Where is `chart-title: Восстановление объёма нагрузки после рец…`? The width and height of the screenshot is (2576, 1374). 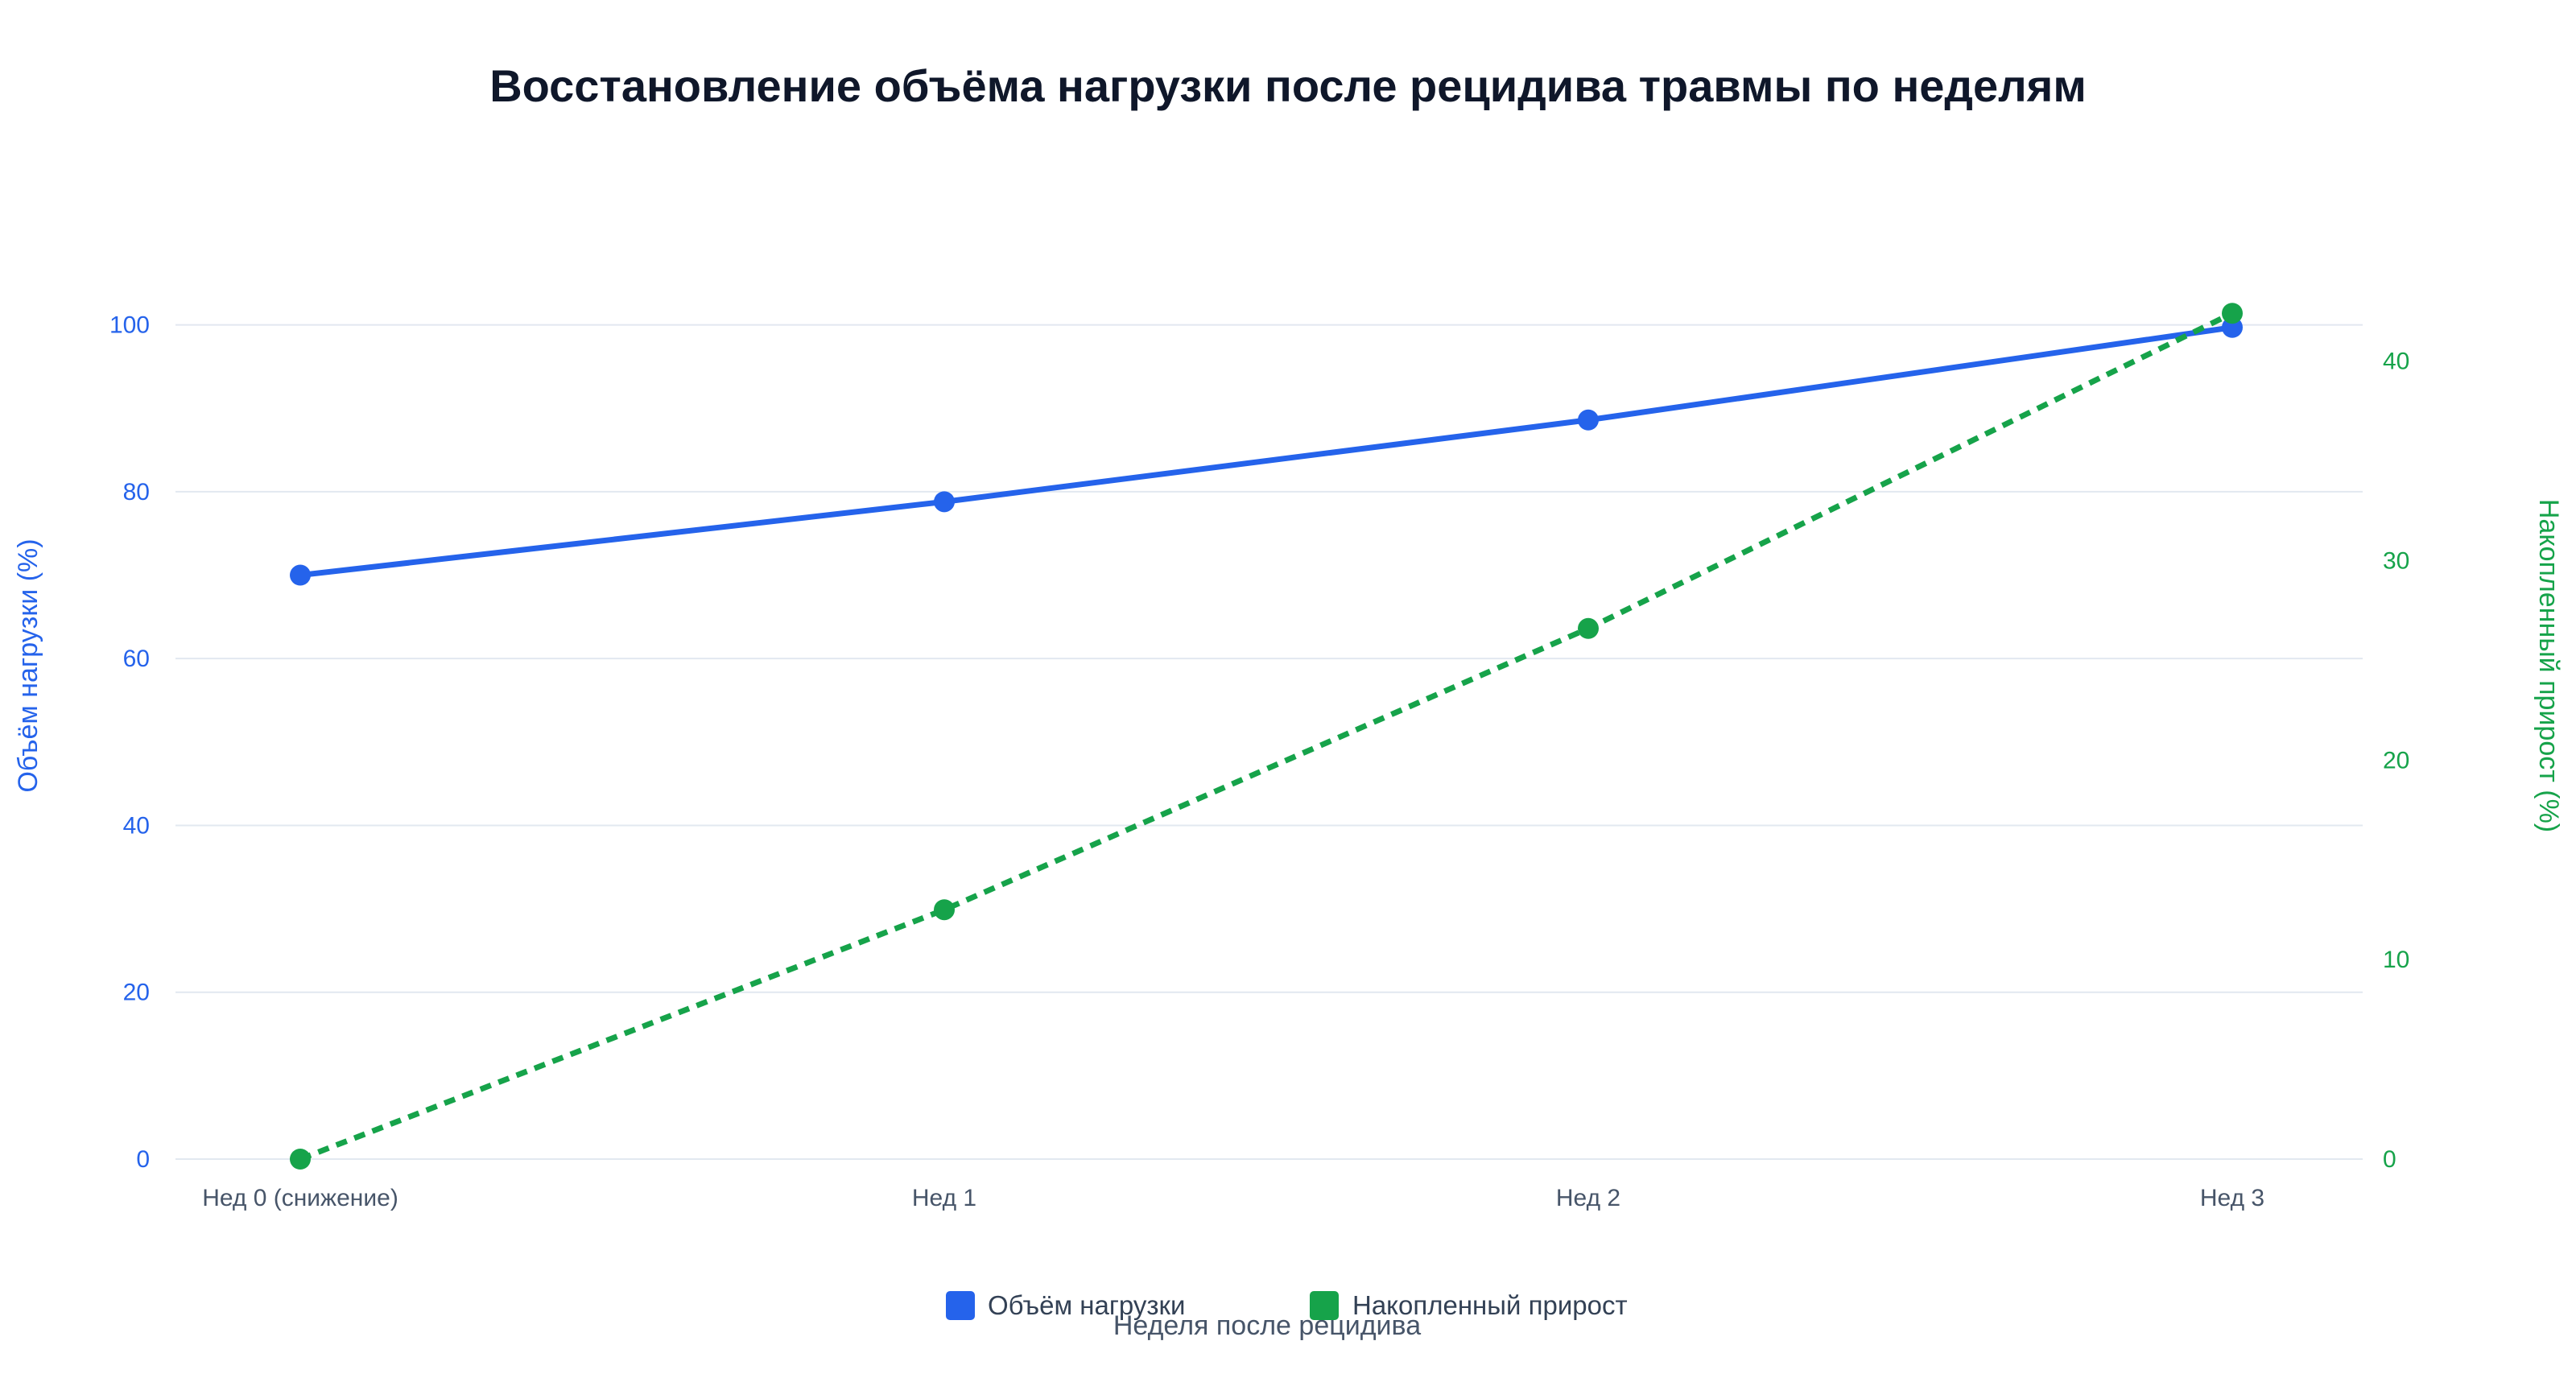 chart-title: Восстановление объёма нагрузки после рец… is located at coordinates (1288, 85).